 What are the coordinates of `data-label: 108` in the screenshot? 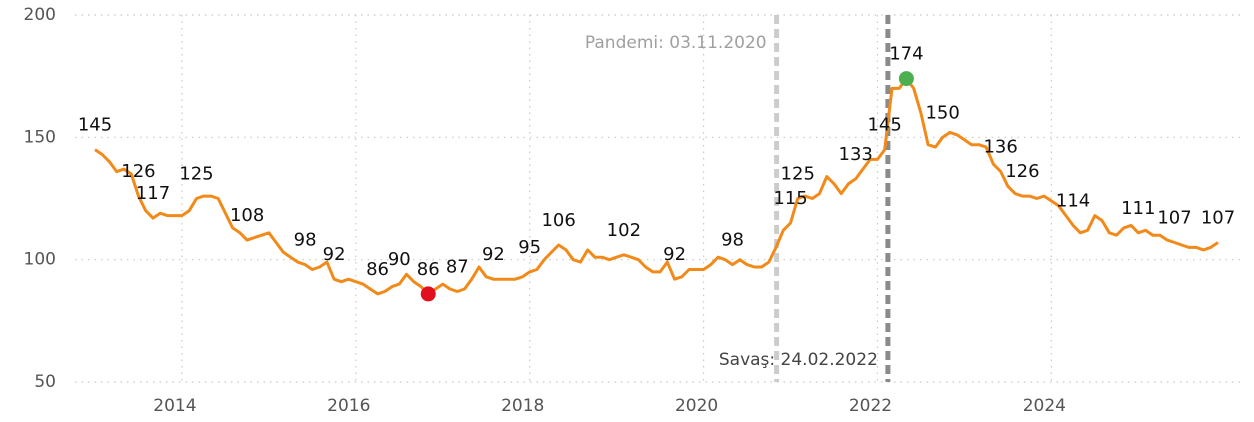 It's located at (247, 215).